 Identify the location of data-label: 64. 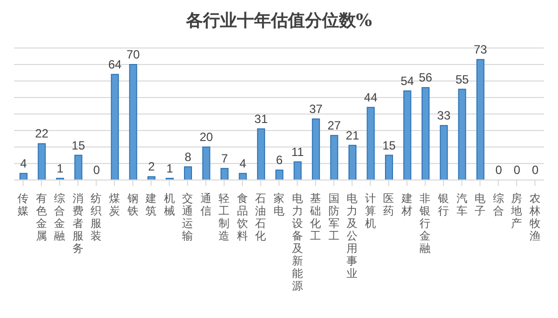
(115, 64).